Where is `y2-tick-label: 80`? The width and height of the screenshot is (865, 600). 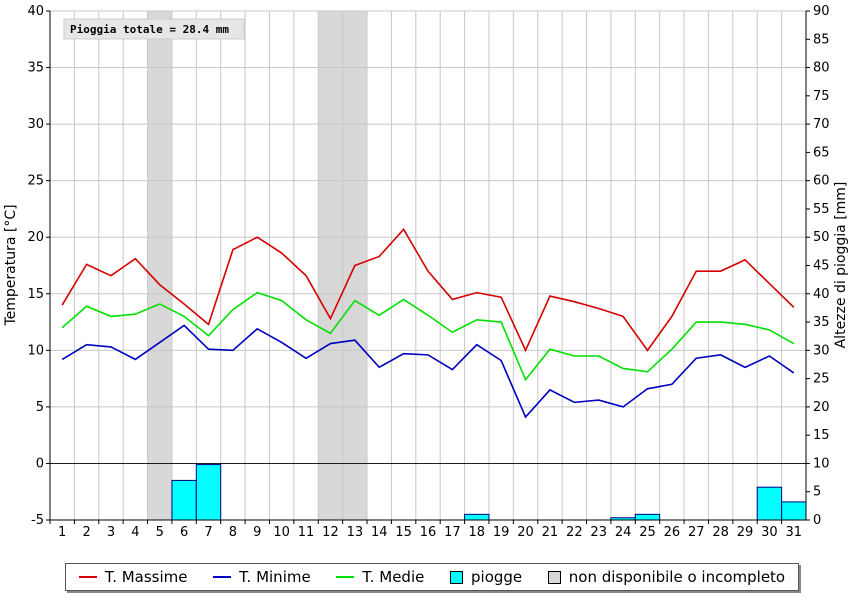
y2-tick-label: 80 is located at coordinates (821, 68).